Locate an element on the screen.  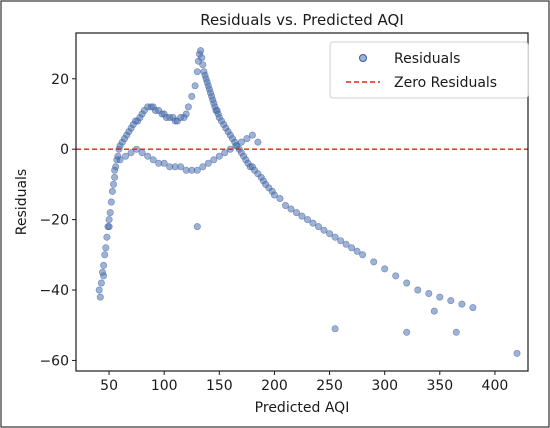
y-axis-ticks: −60 −40 −20 0 20 is located at coordinates (57, 220).